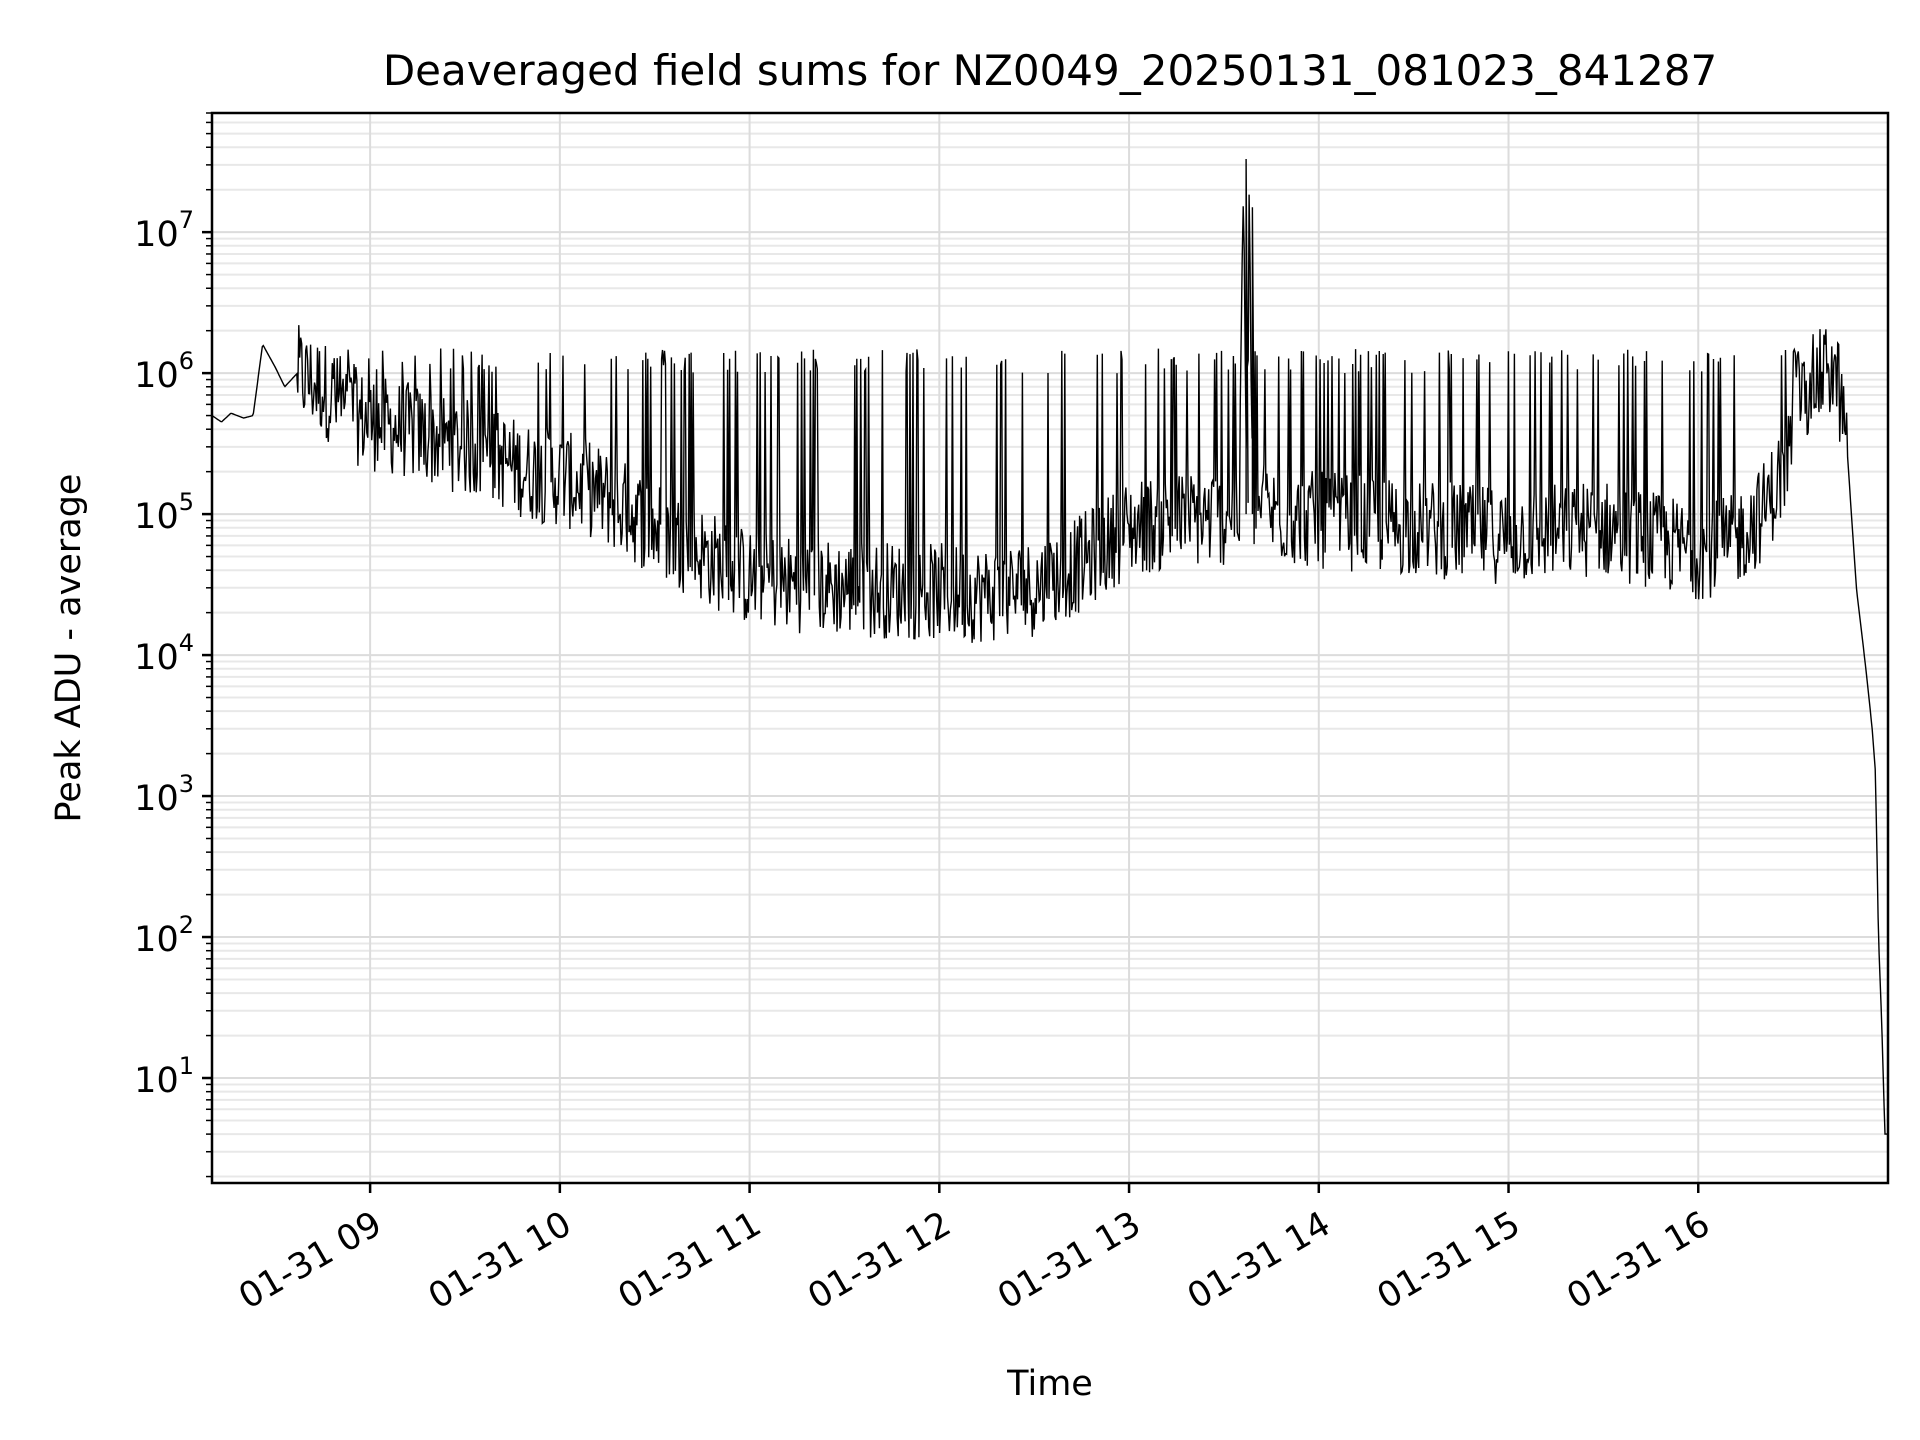 Image resolution: width=1920 pixels, height=1440 pixels. I want to click on y-tick-label: 10³, so click(164, 794).